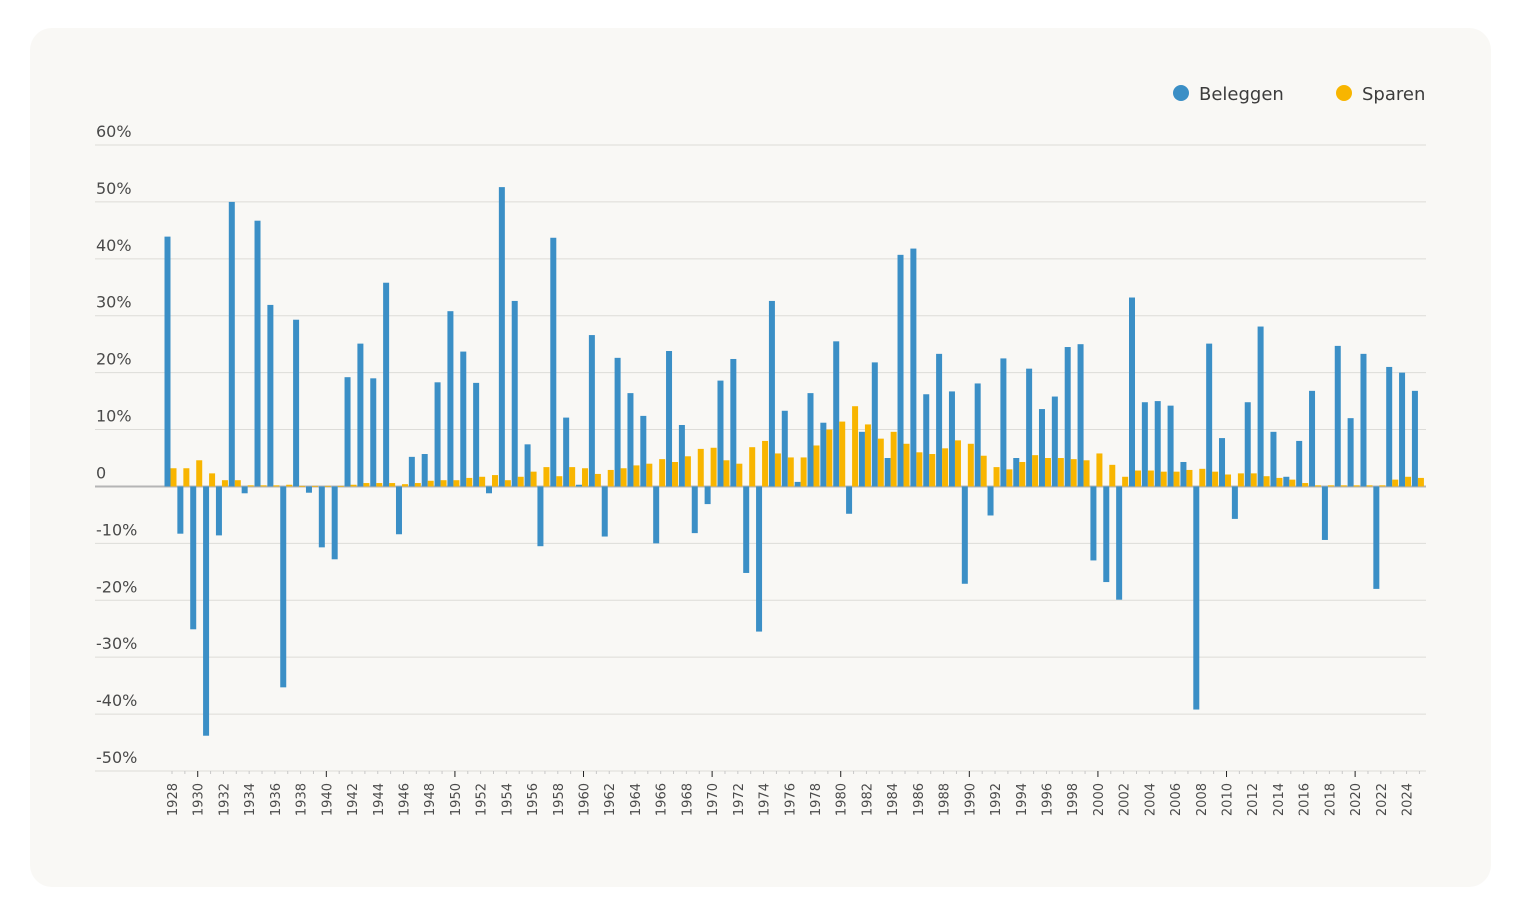 This screenshot has height=915, width=1521. Describe the element at coordinates (803, 472) in the screenshot. I see `bar-sparen-1977` at that location.